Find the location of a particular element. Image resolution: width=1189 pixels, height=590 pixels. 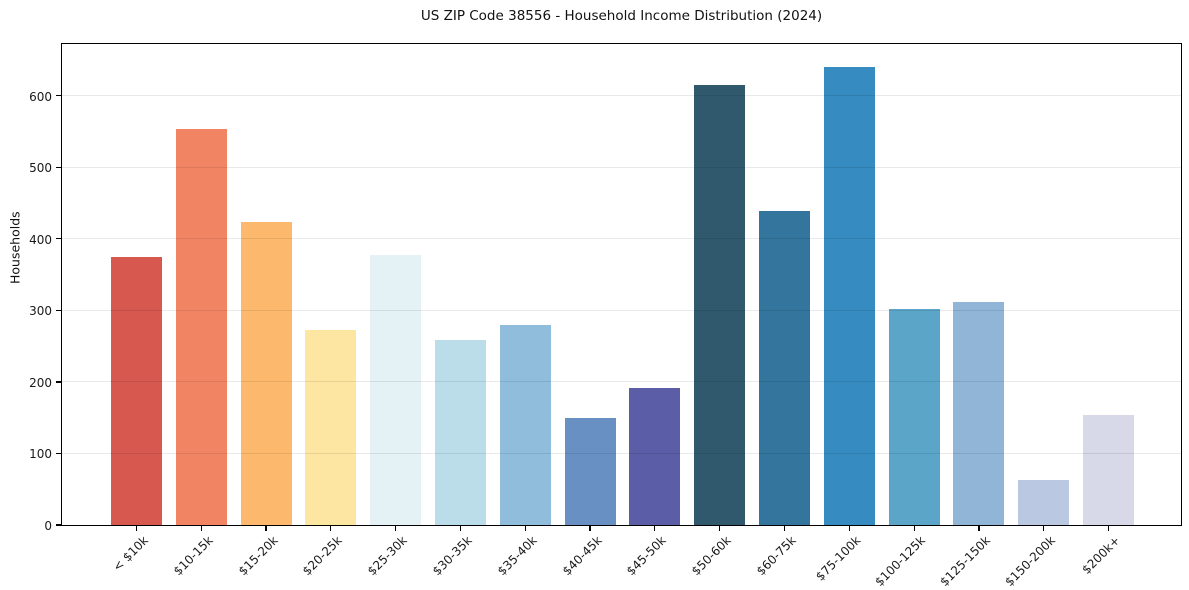

y-tick-label-600: 600 is located at coordinates (40, 96).